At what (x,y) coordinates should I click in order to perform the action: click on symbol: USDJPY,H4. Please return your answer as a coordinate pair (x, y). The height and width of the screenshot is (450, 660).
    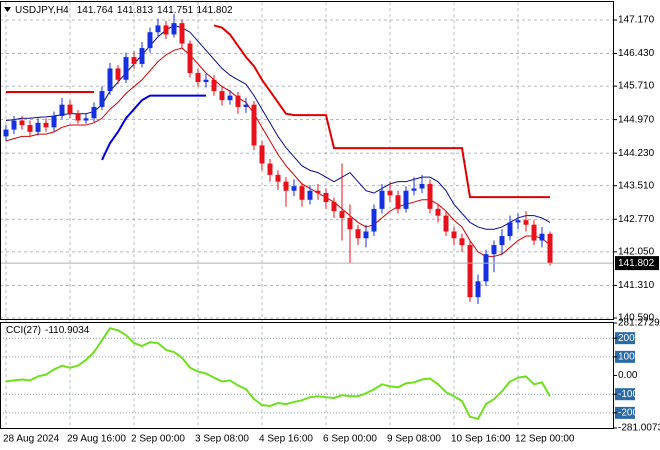
    Looking at the image, I should click on (42, 10).